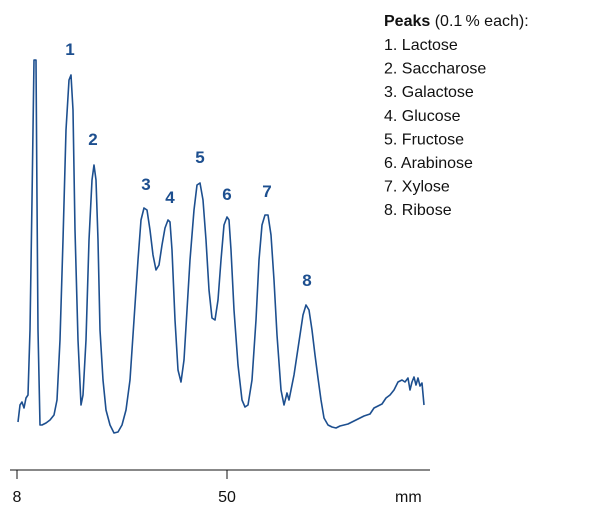 Image resolution: width=590 pixels, height=507 pixels. What do you see at coordinates (226, 194) in the screenshot?
I see `peak-label: 6` at bounding box center [226, 194].